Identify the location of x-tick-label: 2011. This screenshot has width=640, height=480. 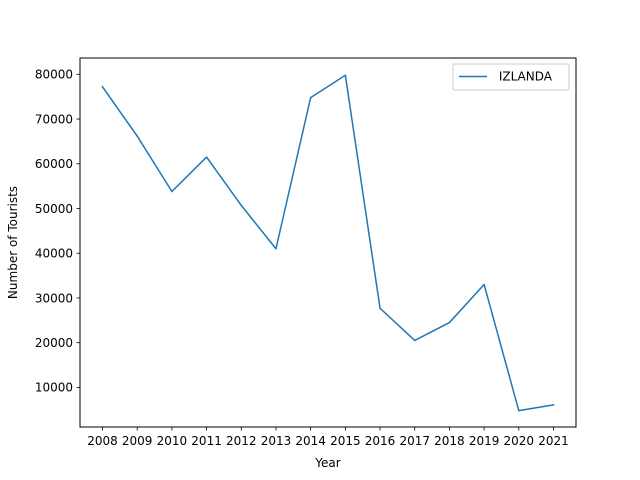
(206, 441).